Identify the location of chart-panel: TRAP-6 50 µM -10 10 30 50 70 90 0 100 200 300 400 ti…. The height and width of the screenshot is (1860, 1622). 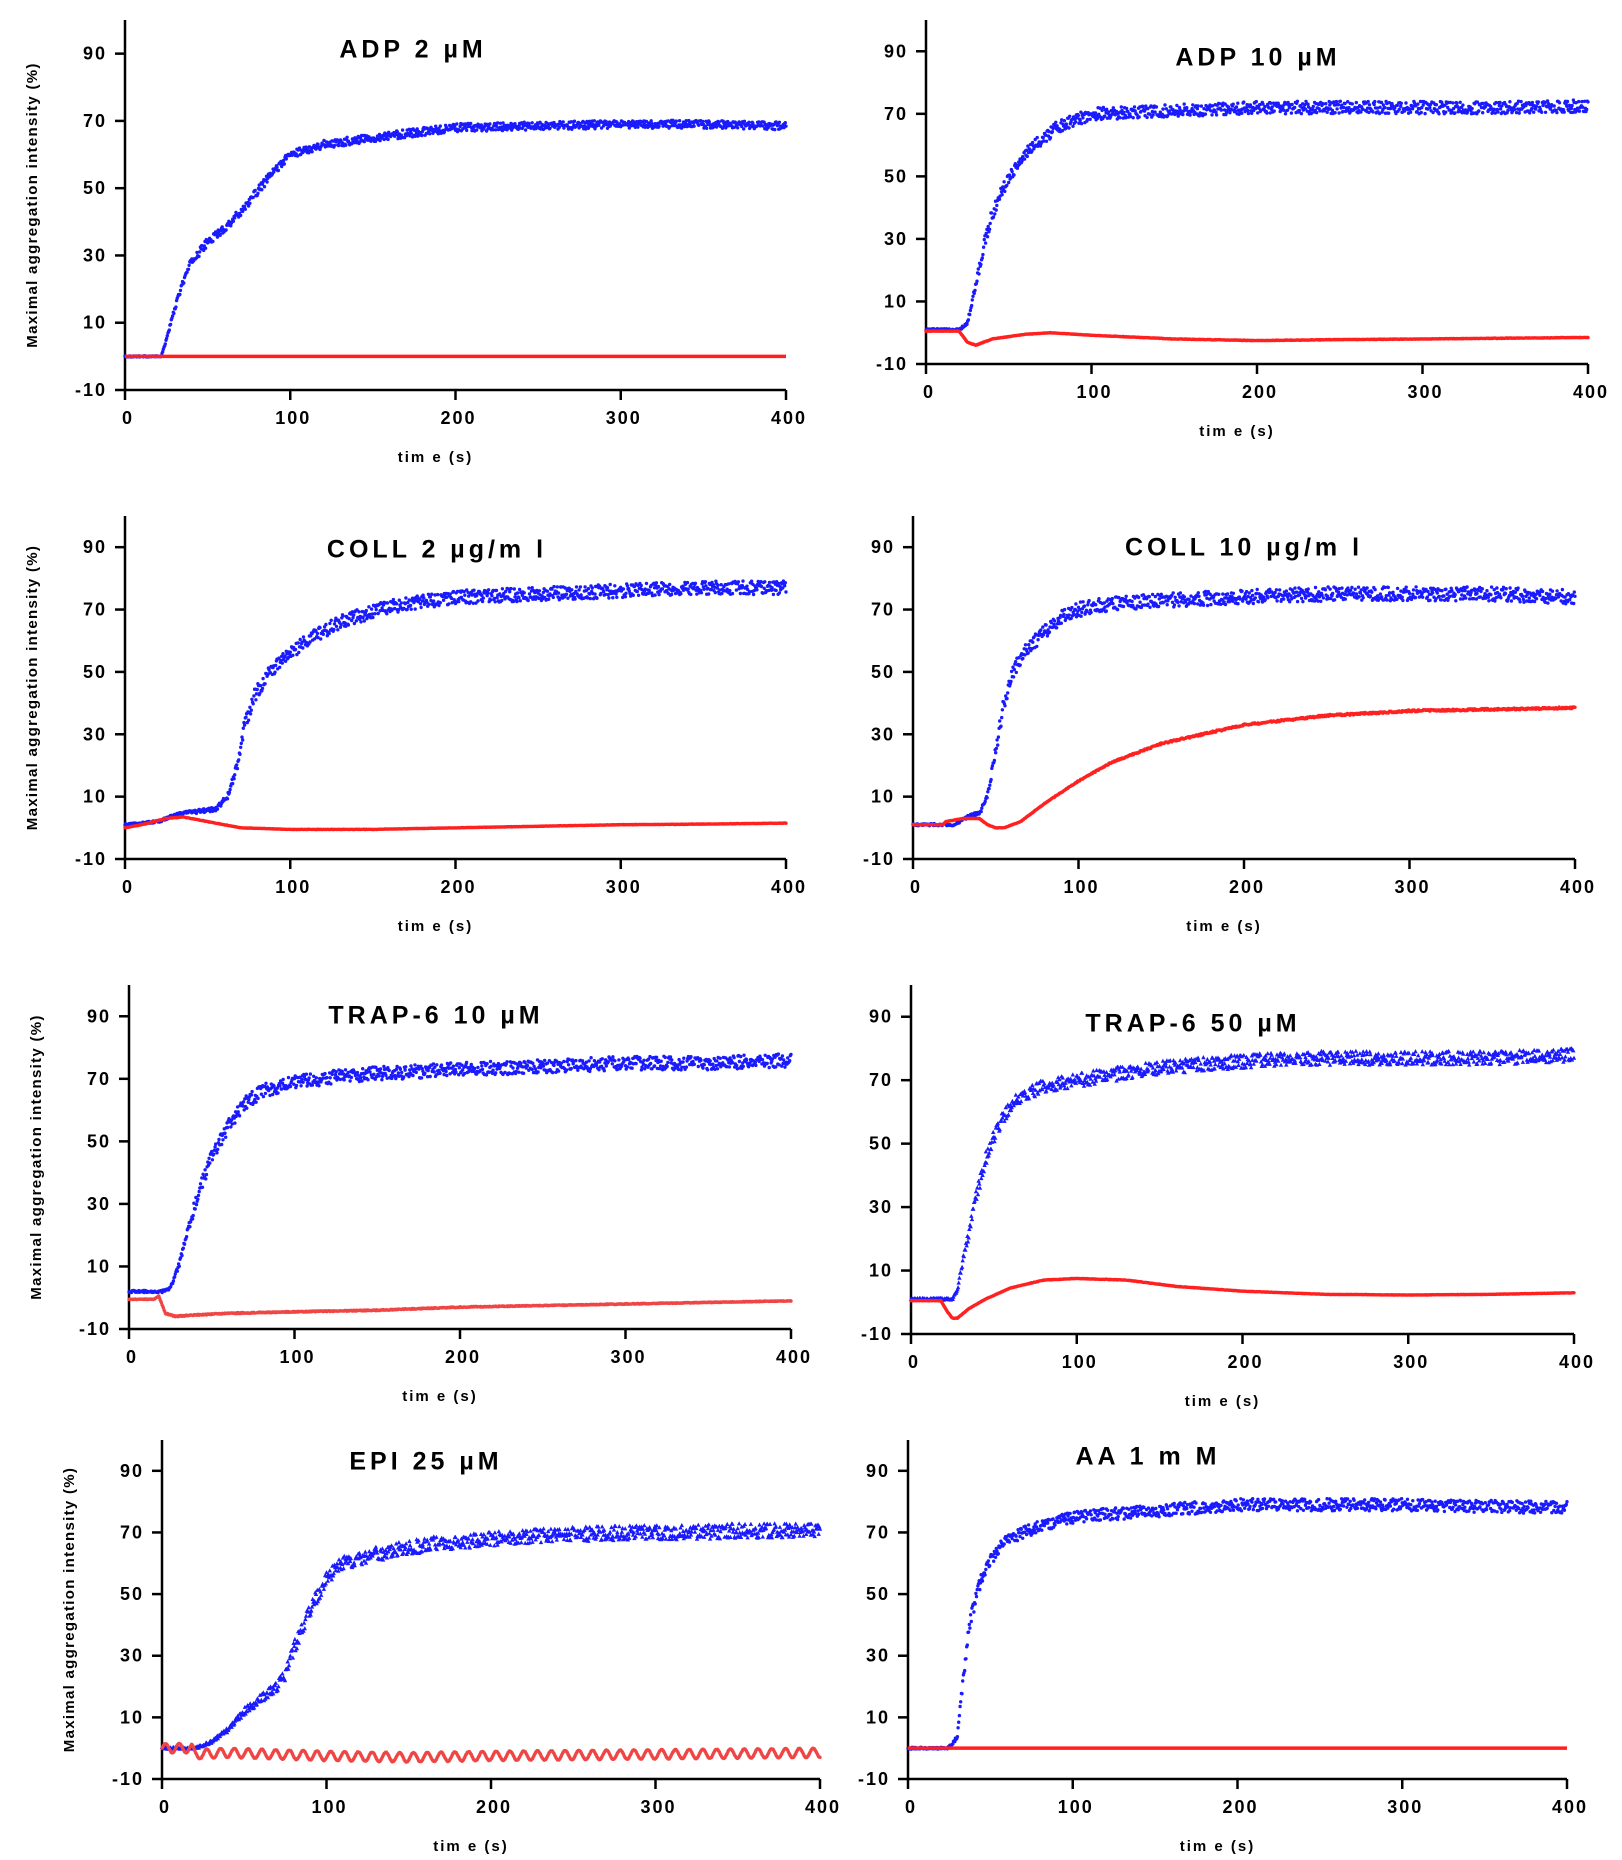
(1228, 1197).